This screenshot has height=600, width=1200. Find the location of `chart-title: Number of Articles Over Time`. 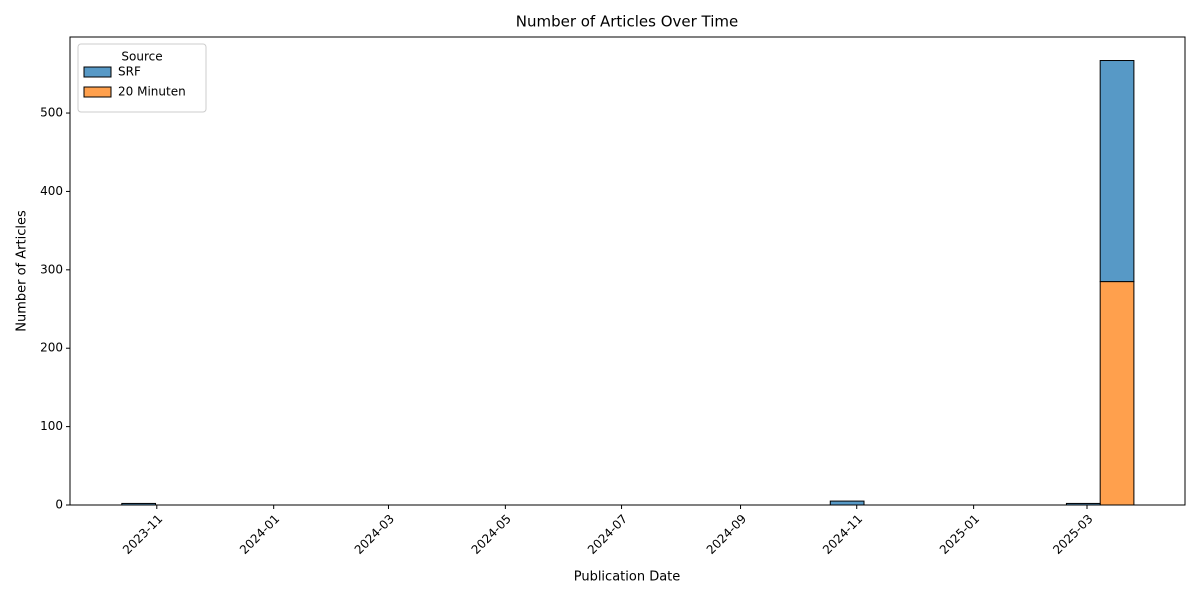

chart-title: Number of Articles Over Time is located at coordinates (627, 22).